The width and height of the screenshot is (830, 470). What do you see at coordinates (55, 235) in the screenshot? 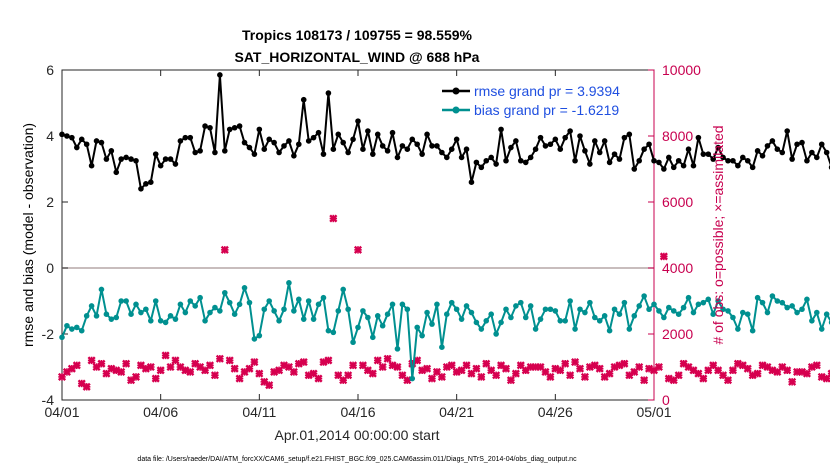
I see `y-axis-left: -4 -2 0 2 4 6` at bounding box center [55, 235].